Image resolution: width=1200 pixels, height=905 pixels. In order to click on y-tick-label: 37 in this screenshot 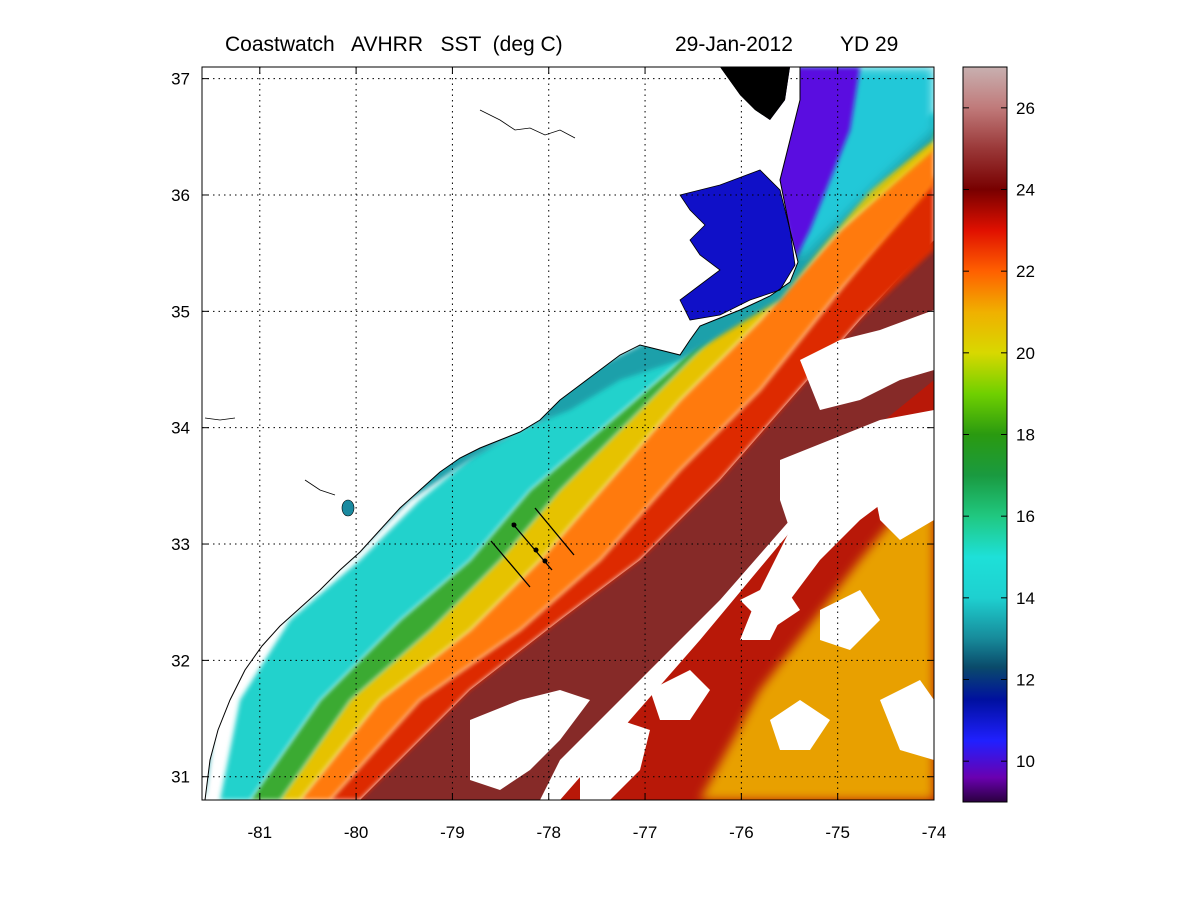, I will do `click(180, 79)`.